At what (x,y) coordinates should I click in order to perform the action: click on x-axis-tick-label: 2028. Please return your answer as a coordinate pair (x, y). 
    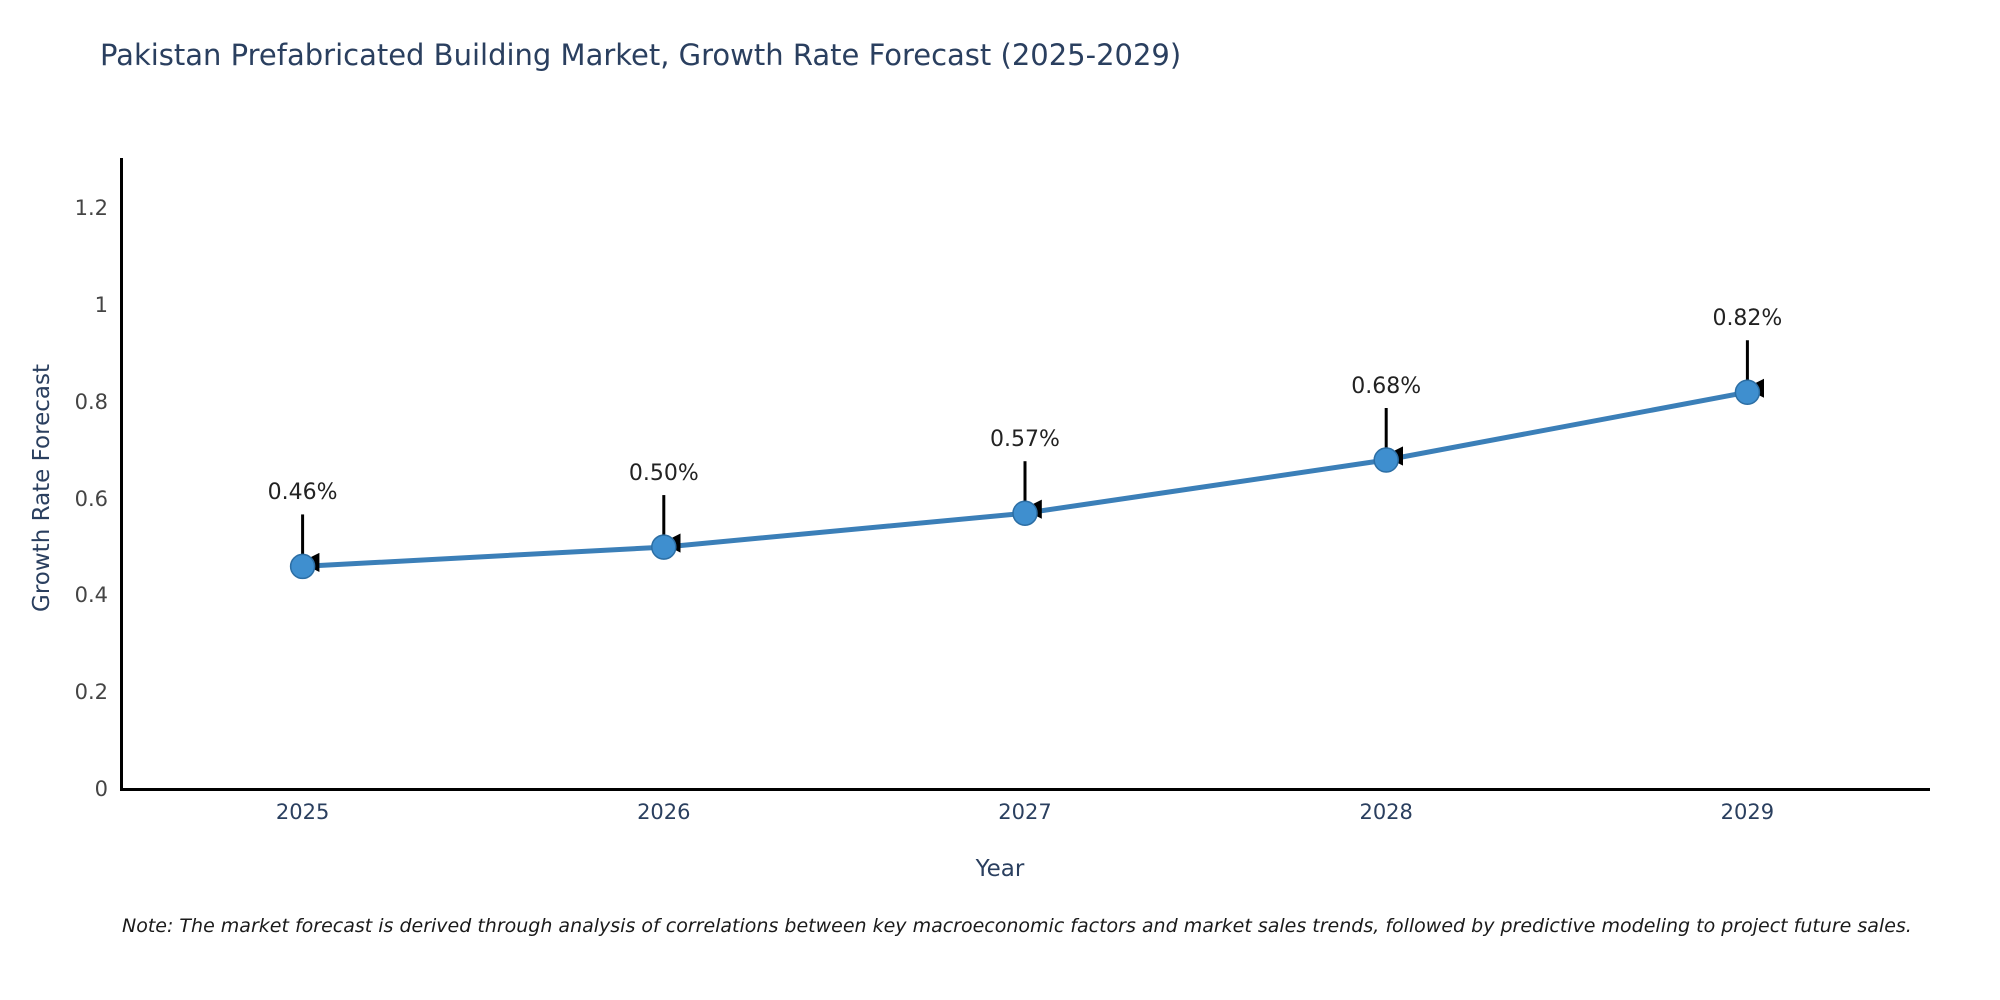
    Looking at the image, I should click on (1386, 812).